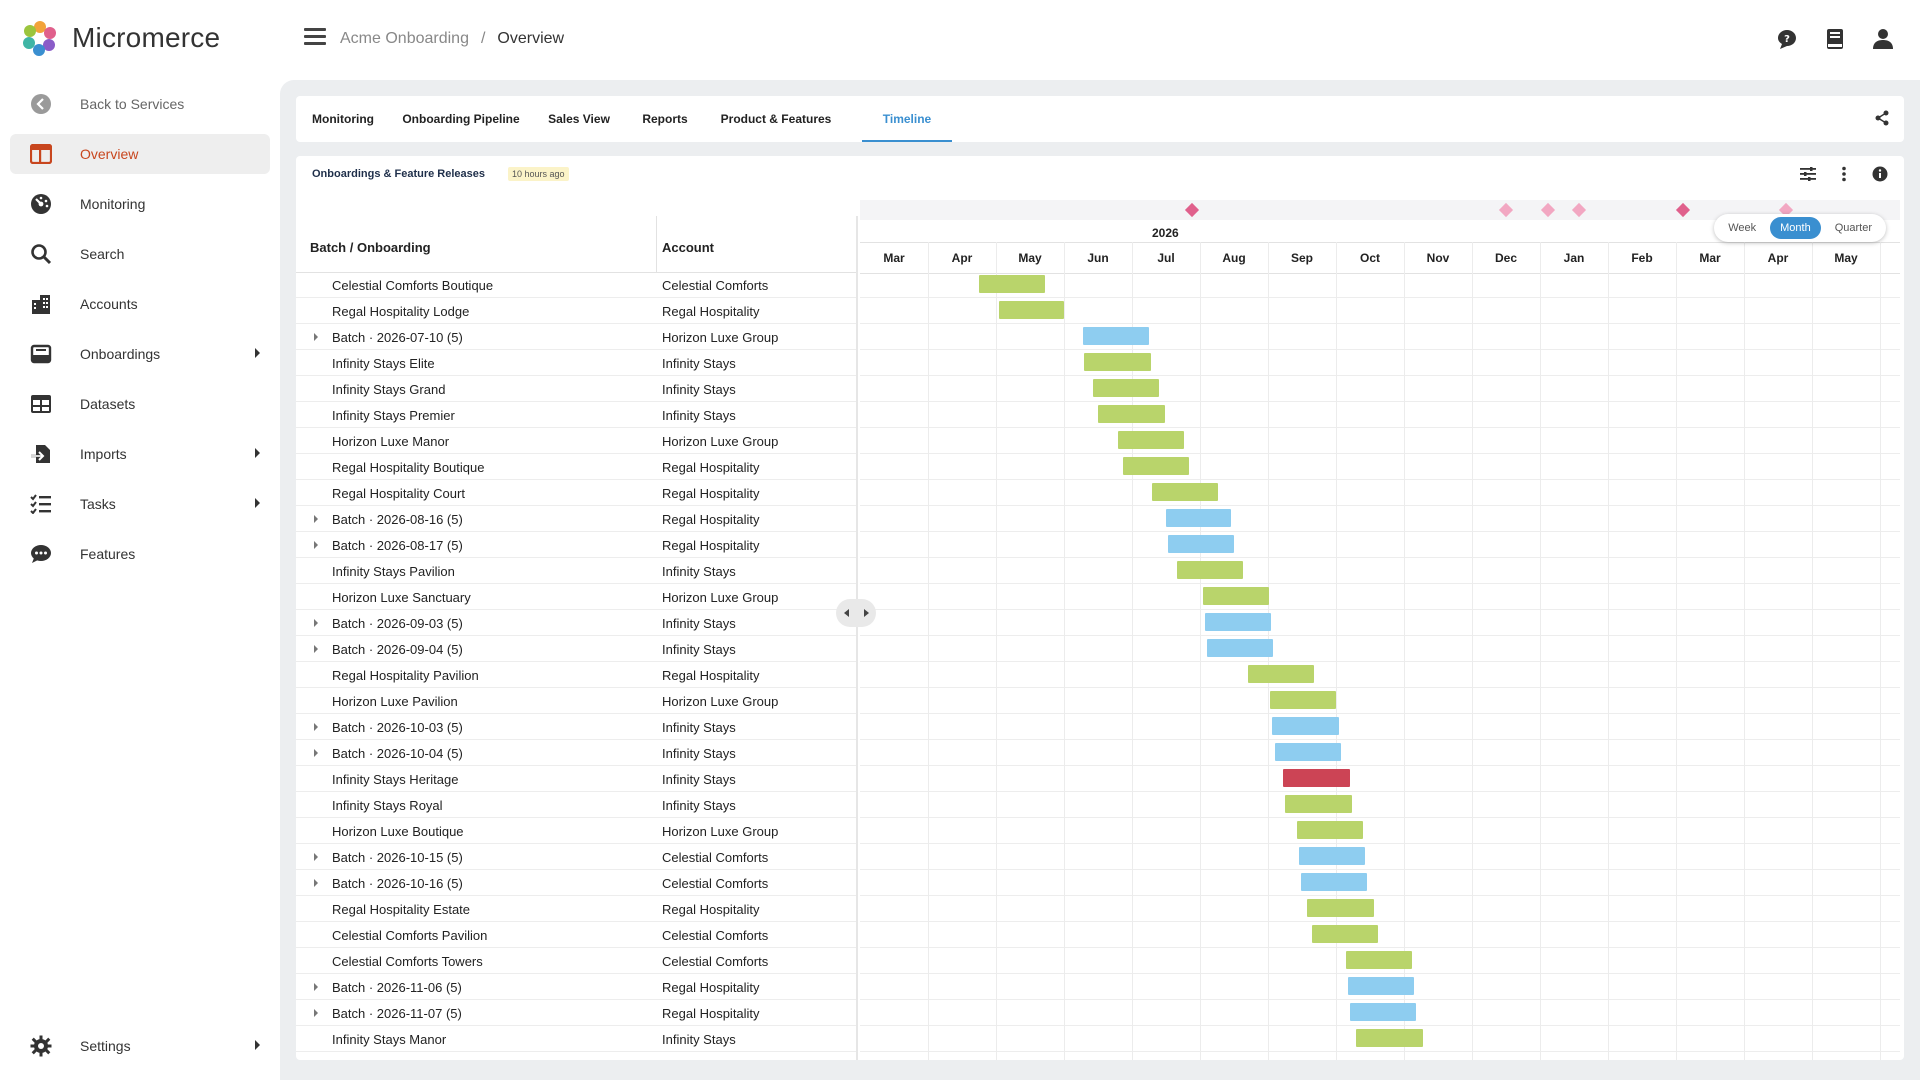 The image size is (1920, 1080). I want to click on hamburger-menu-icon, so click(315, 37).